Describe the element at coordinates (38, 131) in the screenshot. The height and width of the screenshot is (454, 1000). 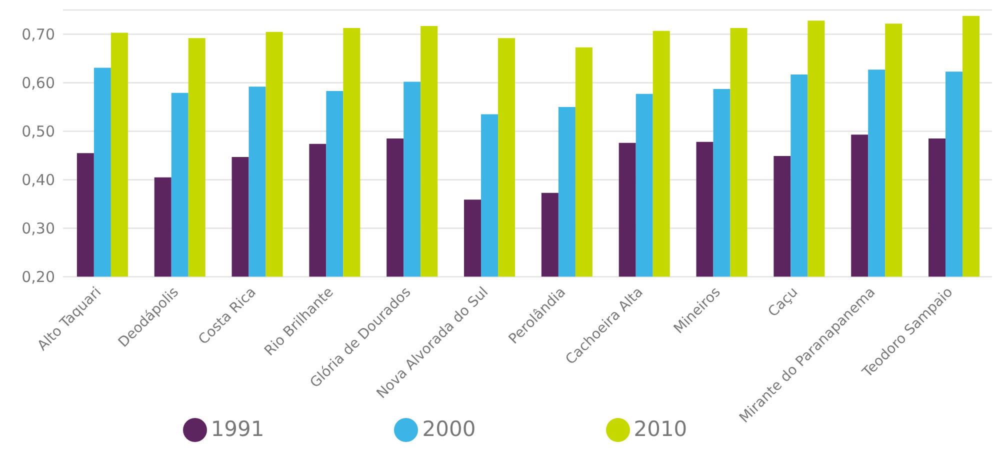
I see `y-tick-label: 0,50` at that location.